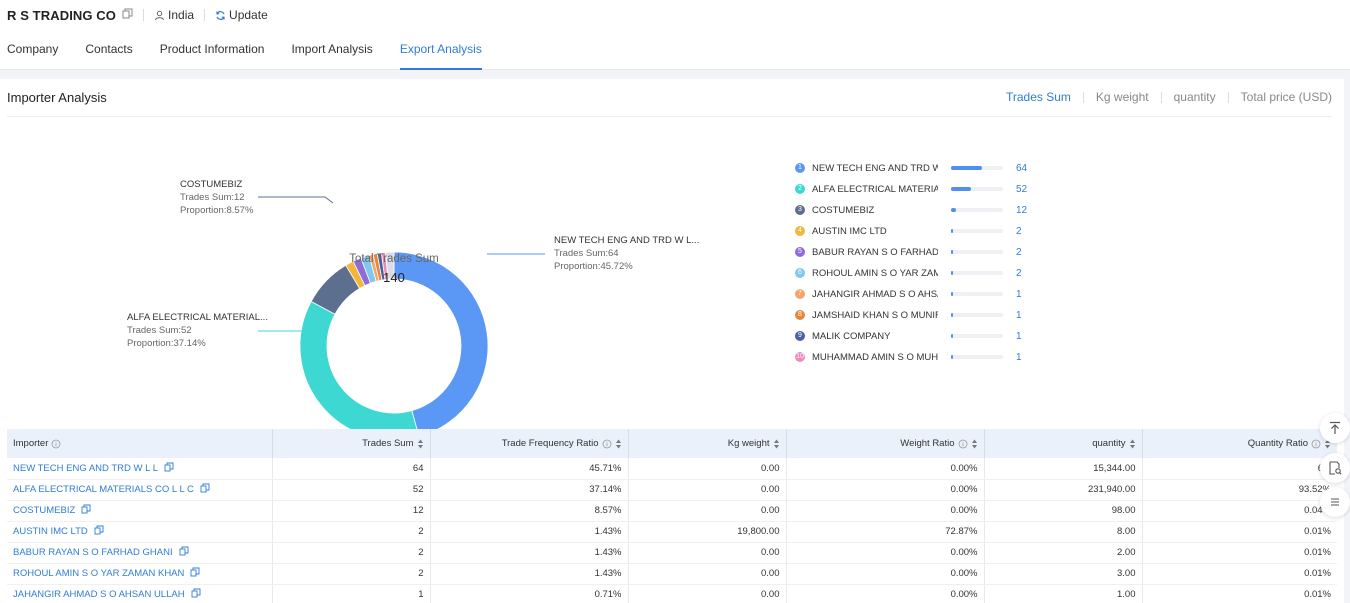 This screenshot has height=603, width=1350. I want to click on table-row: COSTUMEBIZ 12 8.57% 0.00 0.00% 98.00 0.04%, so click(672, 511).